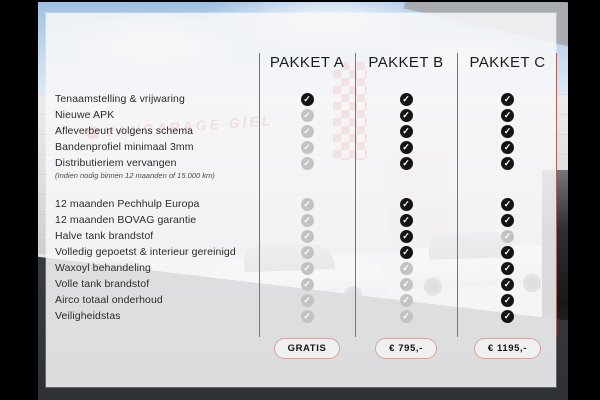 The height and width of the screenshot is (400, 600). What do you see at coordinates (507, 62) in the screenshot?
I see `column-header-pakket-c: PAKKET C` at bounding box center [507, 62].